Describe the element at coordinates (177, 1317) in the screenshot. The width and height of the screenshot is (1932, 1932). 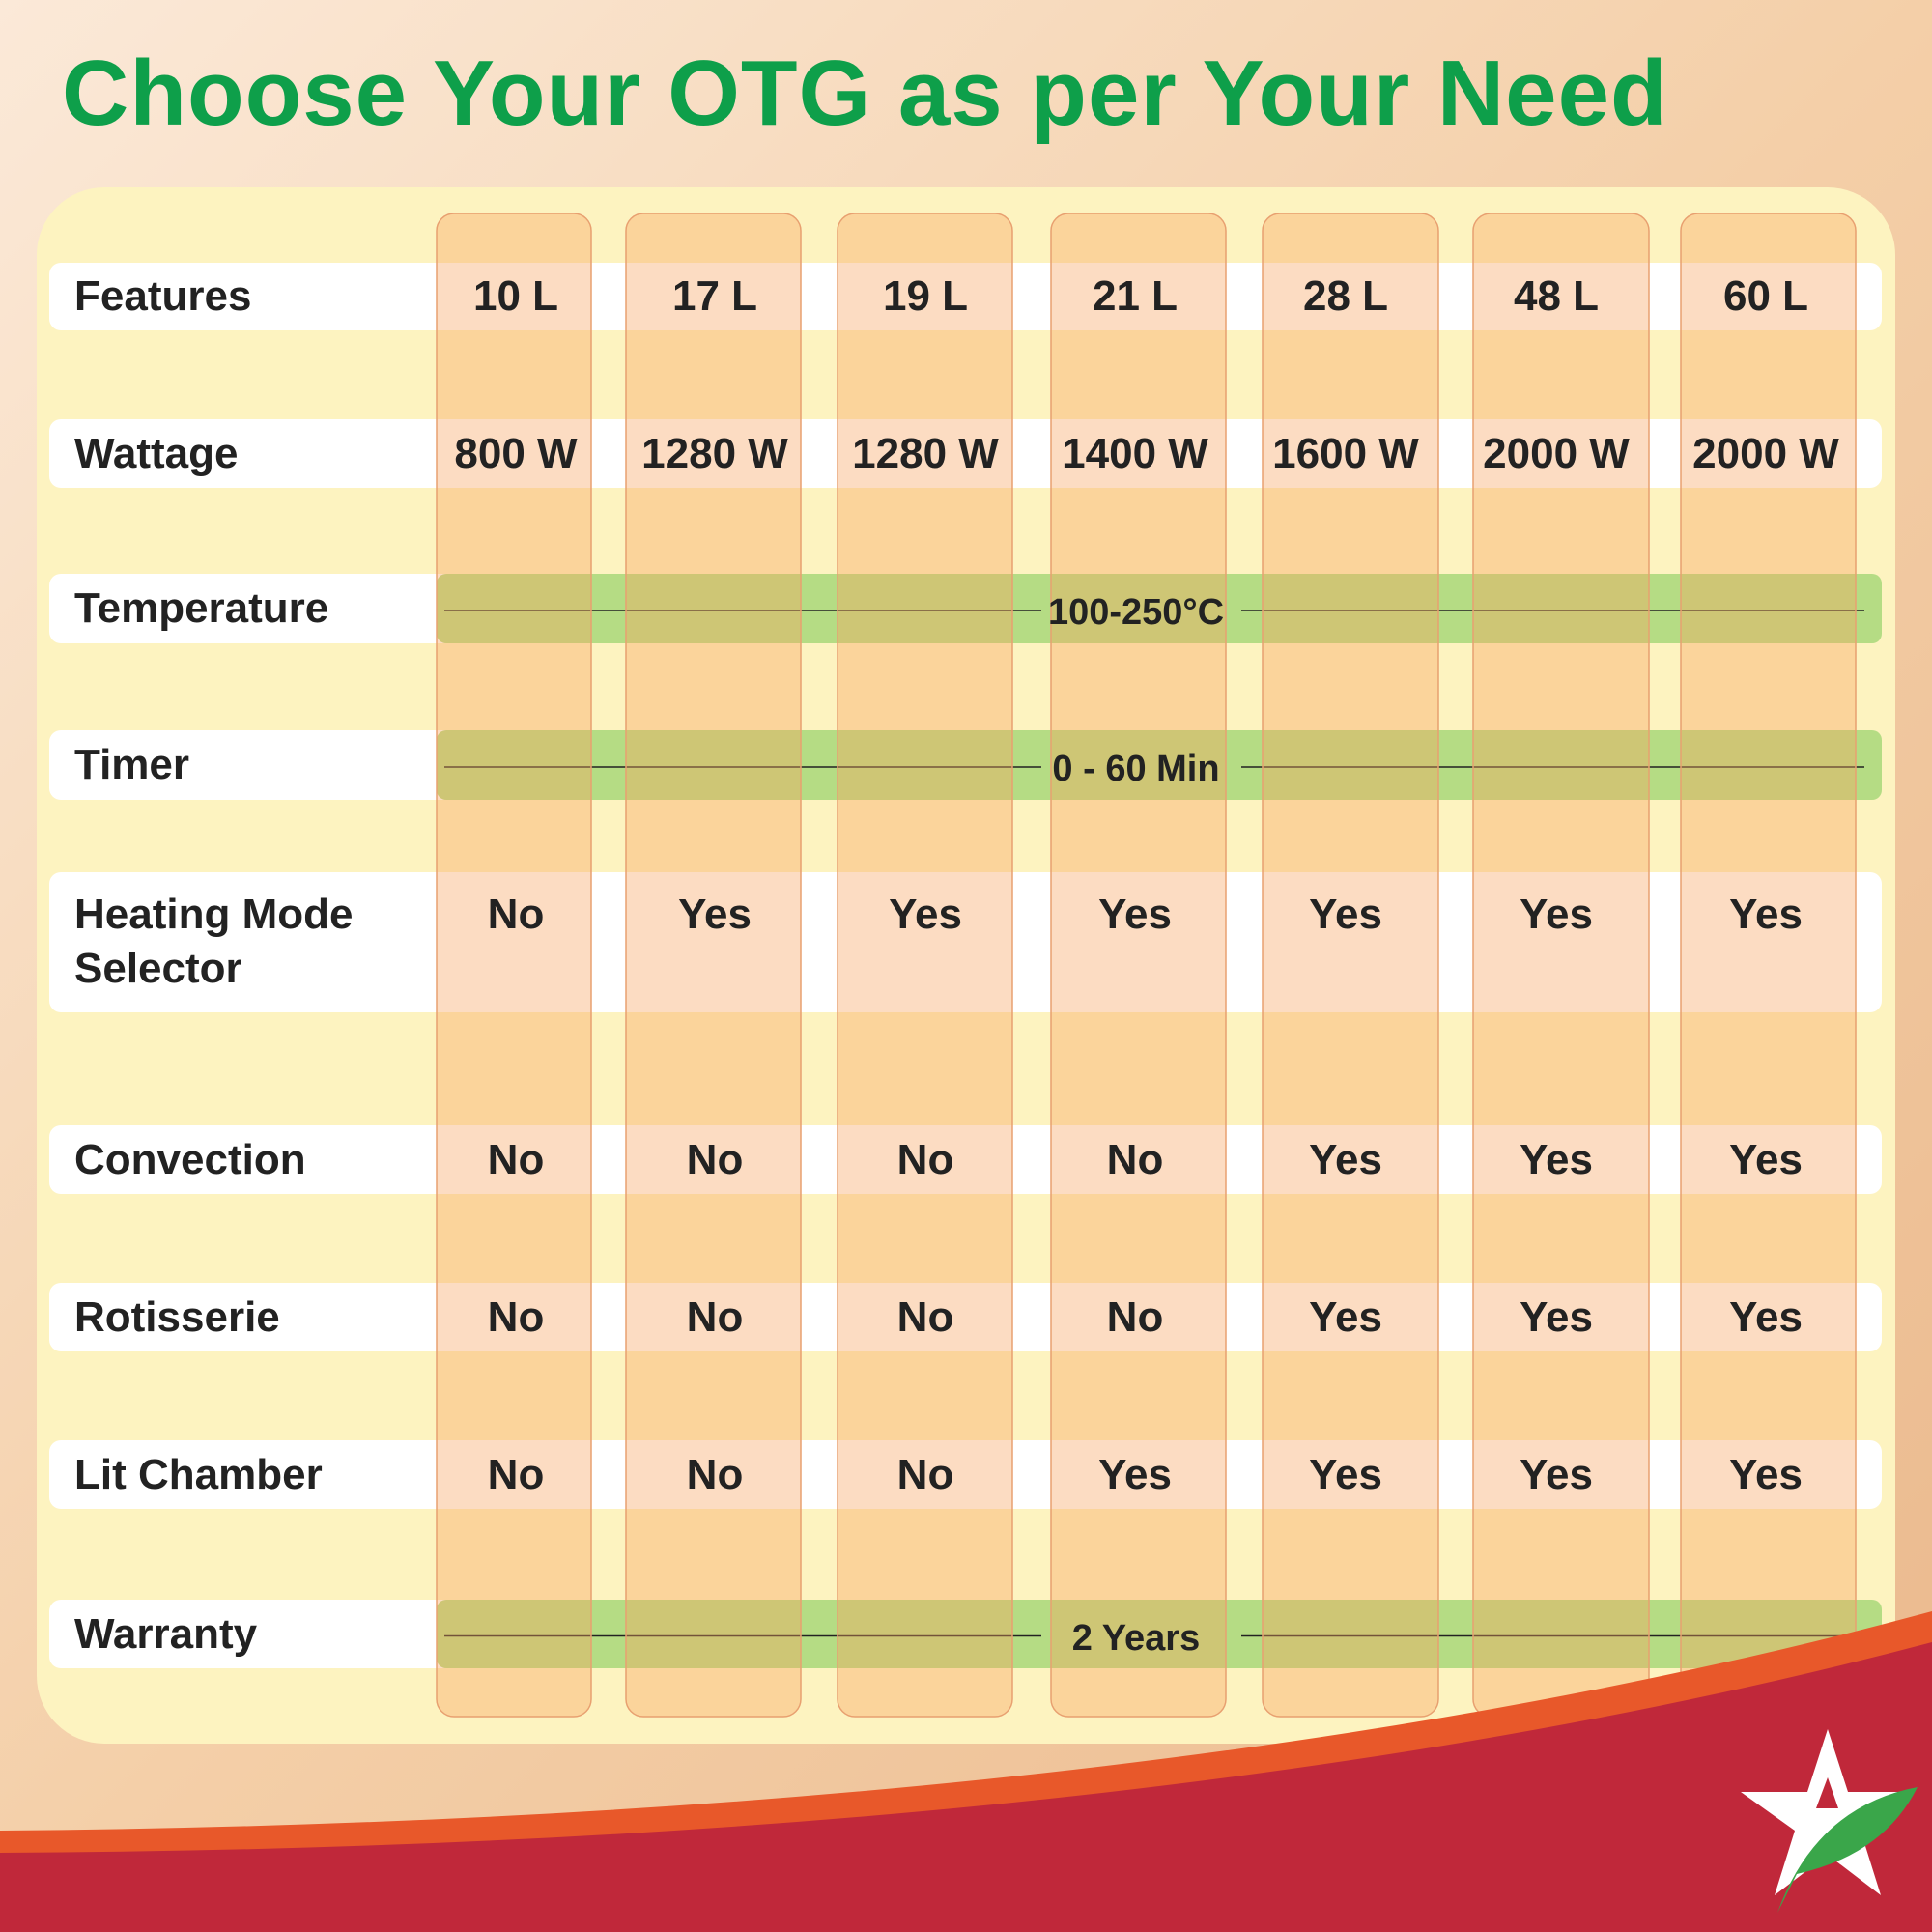
I see `row-label: Rotisserie` at that location.